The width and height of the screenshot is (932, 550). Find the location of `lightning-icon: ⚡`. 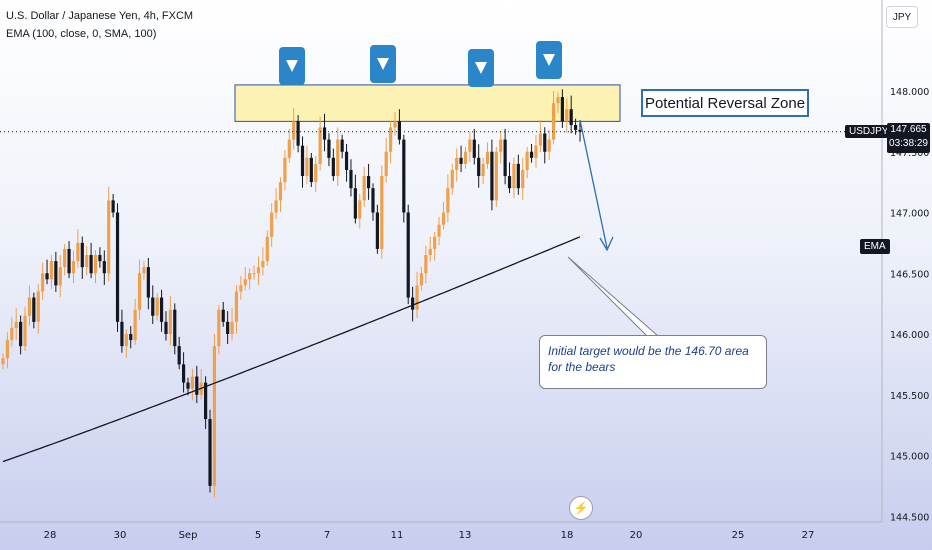

lightning-icon: ⚡ is located at coordinates (581, 508).